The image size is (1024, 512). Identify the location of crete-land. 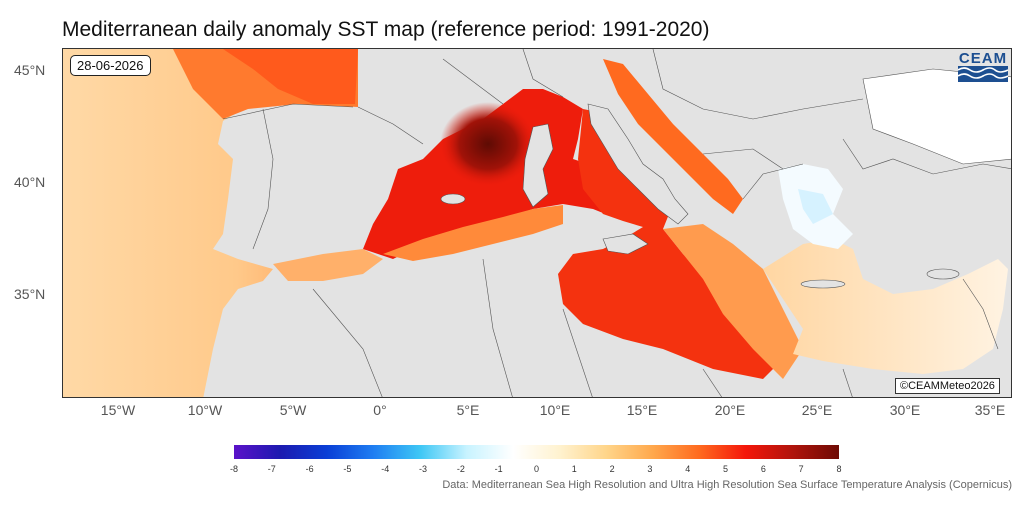
(823, 284).